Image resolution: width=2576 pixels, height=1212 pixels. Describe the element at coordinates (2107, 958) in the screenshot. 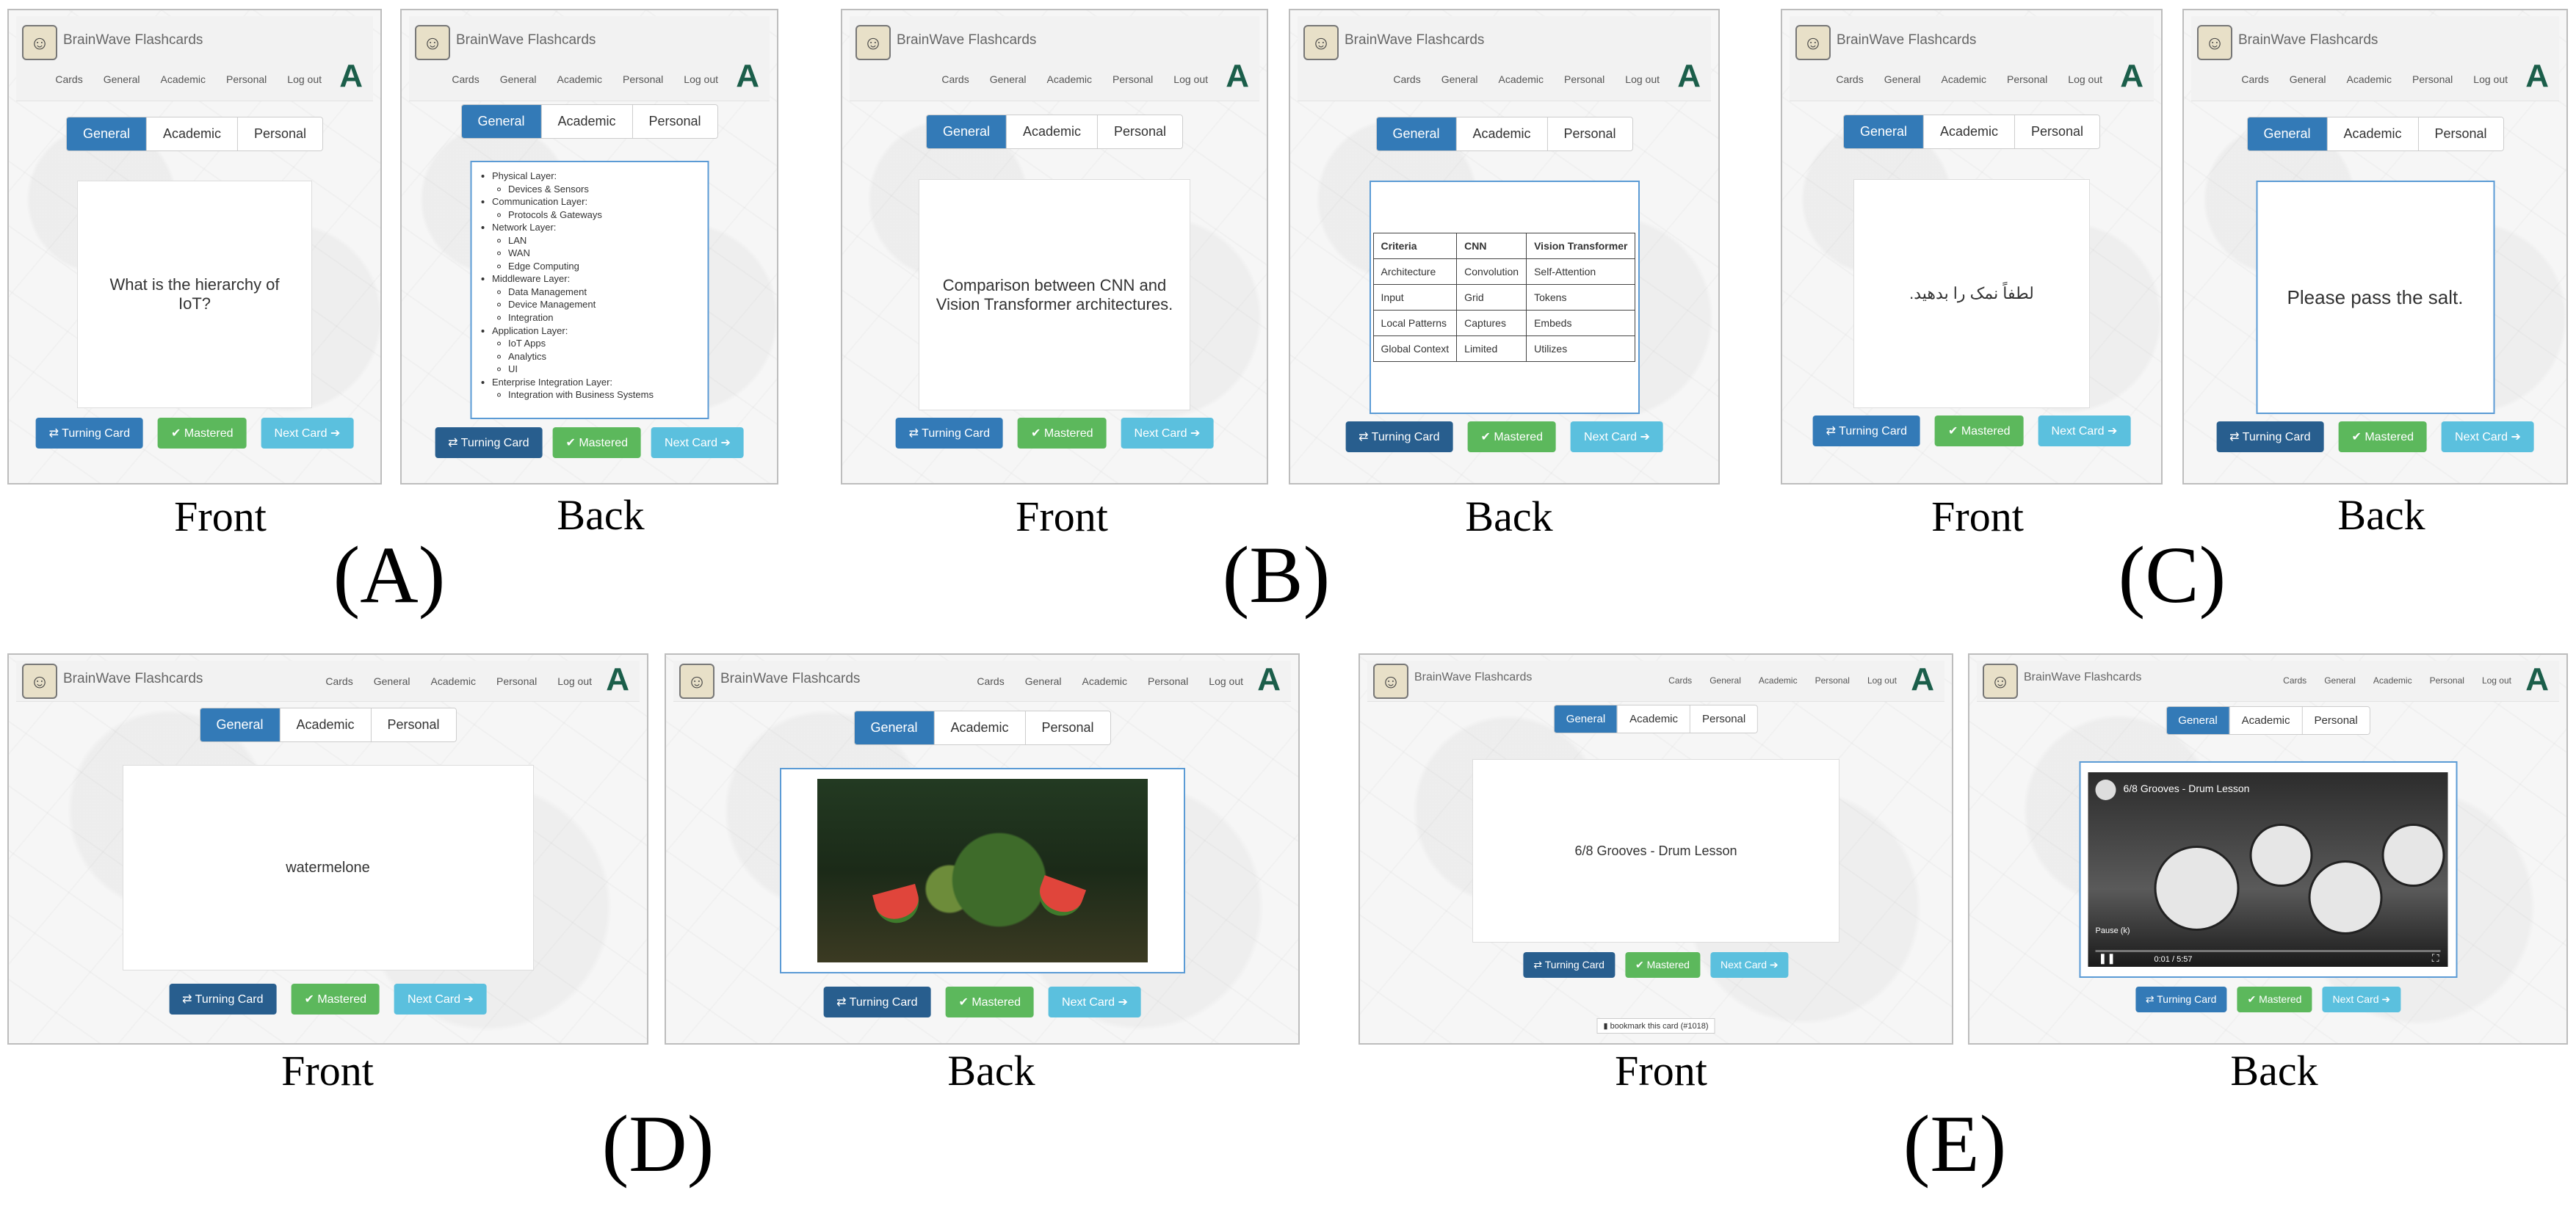

I see `pause-icon: ❚❚` at that location.